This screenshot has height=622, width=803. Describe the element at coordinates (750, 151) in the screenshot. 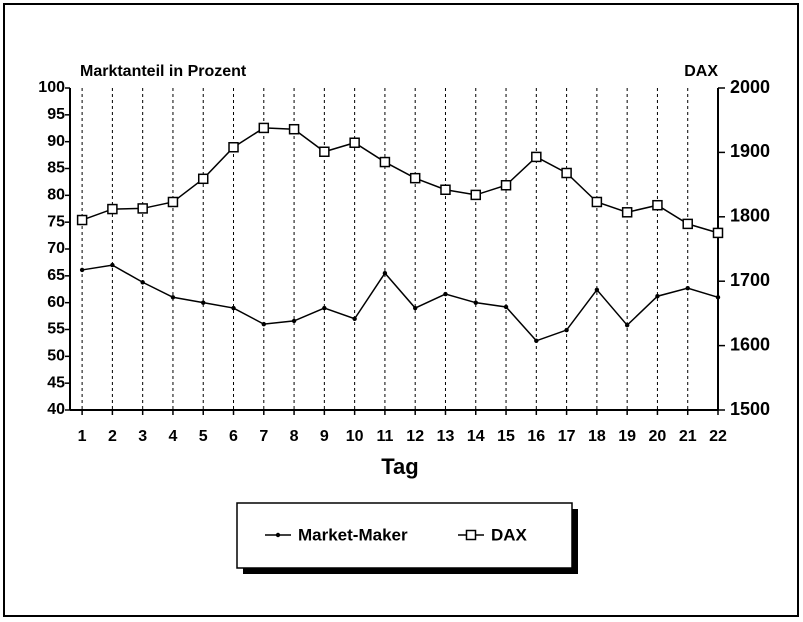

I see `y2-tick-label: 1900` at that location.